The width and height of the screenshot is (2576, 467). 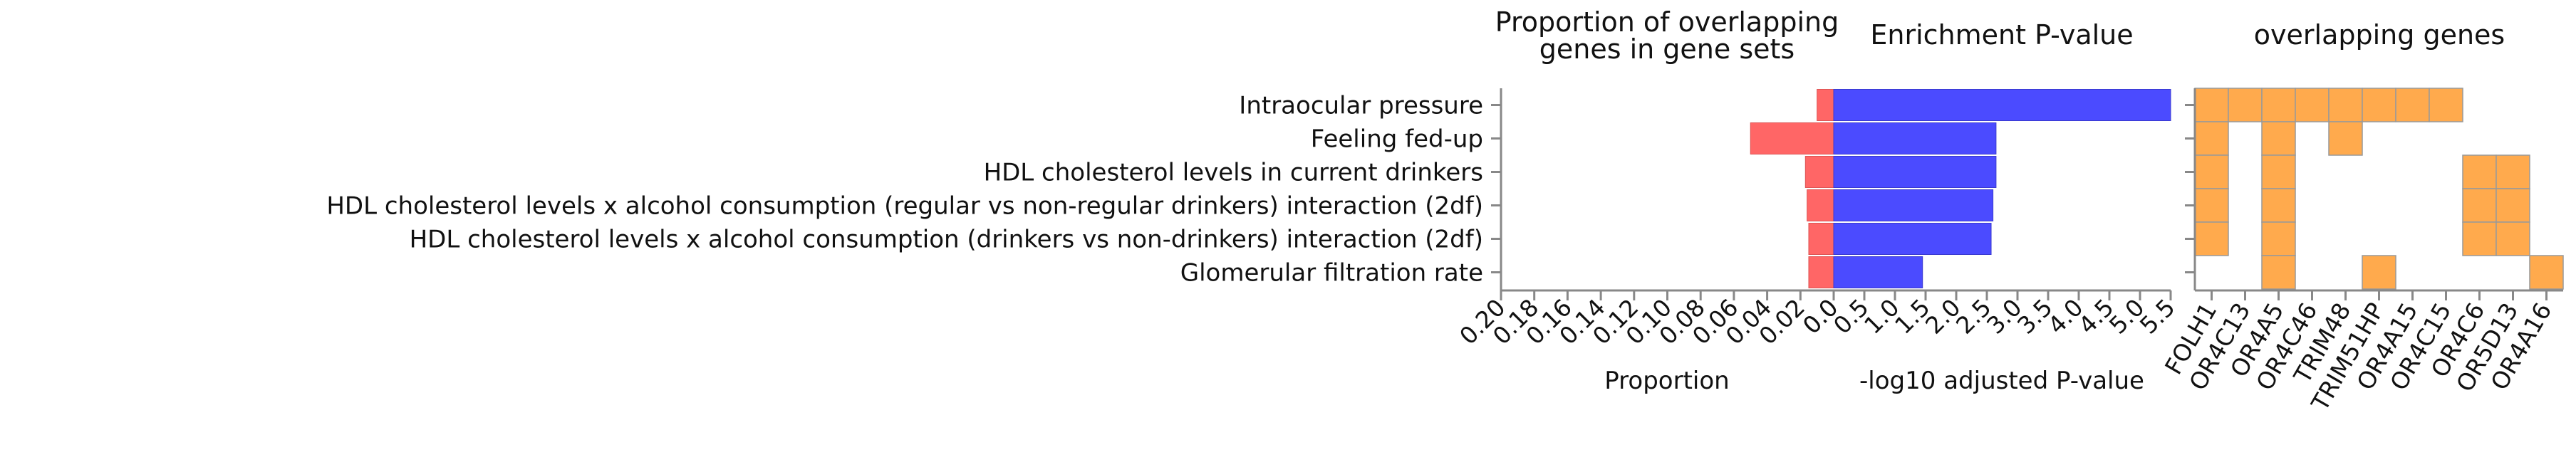 What do you see at coordinates (1666, 381) in the screenshot?
I see `proportion-xlabel: Proportion` at bounding box center [1666, 381].